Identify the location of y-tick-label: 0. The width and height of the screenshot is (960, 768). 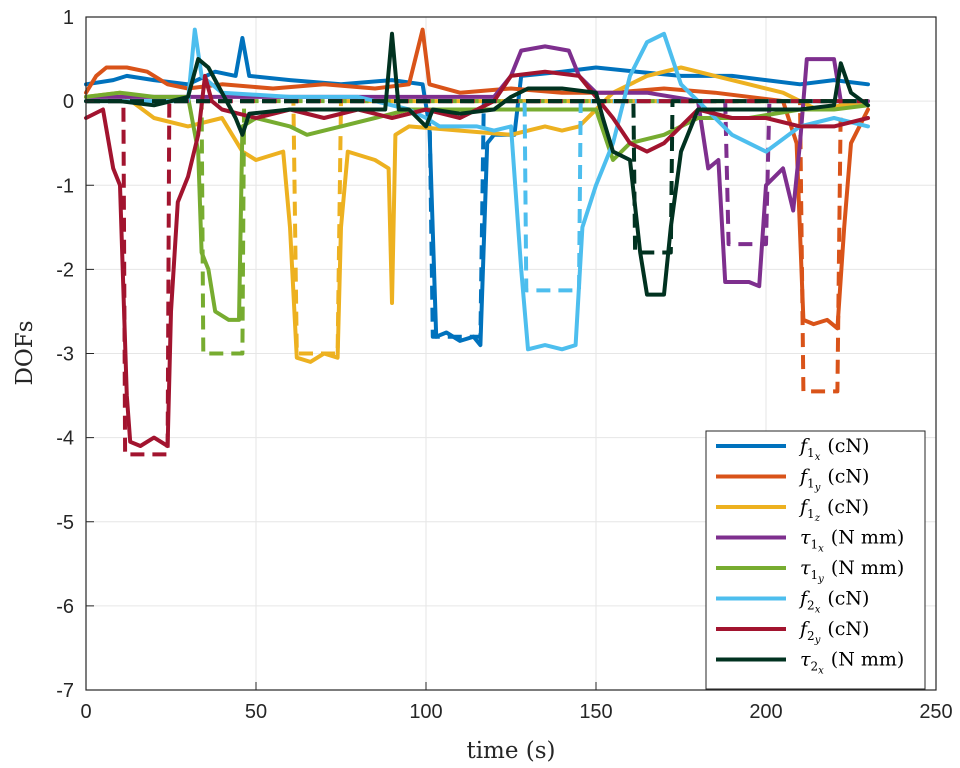
(68, 102).